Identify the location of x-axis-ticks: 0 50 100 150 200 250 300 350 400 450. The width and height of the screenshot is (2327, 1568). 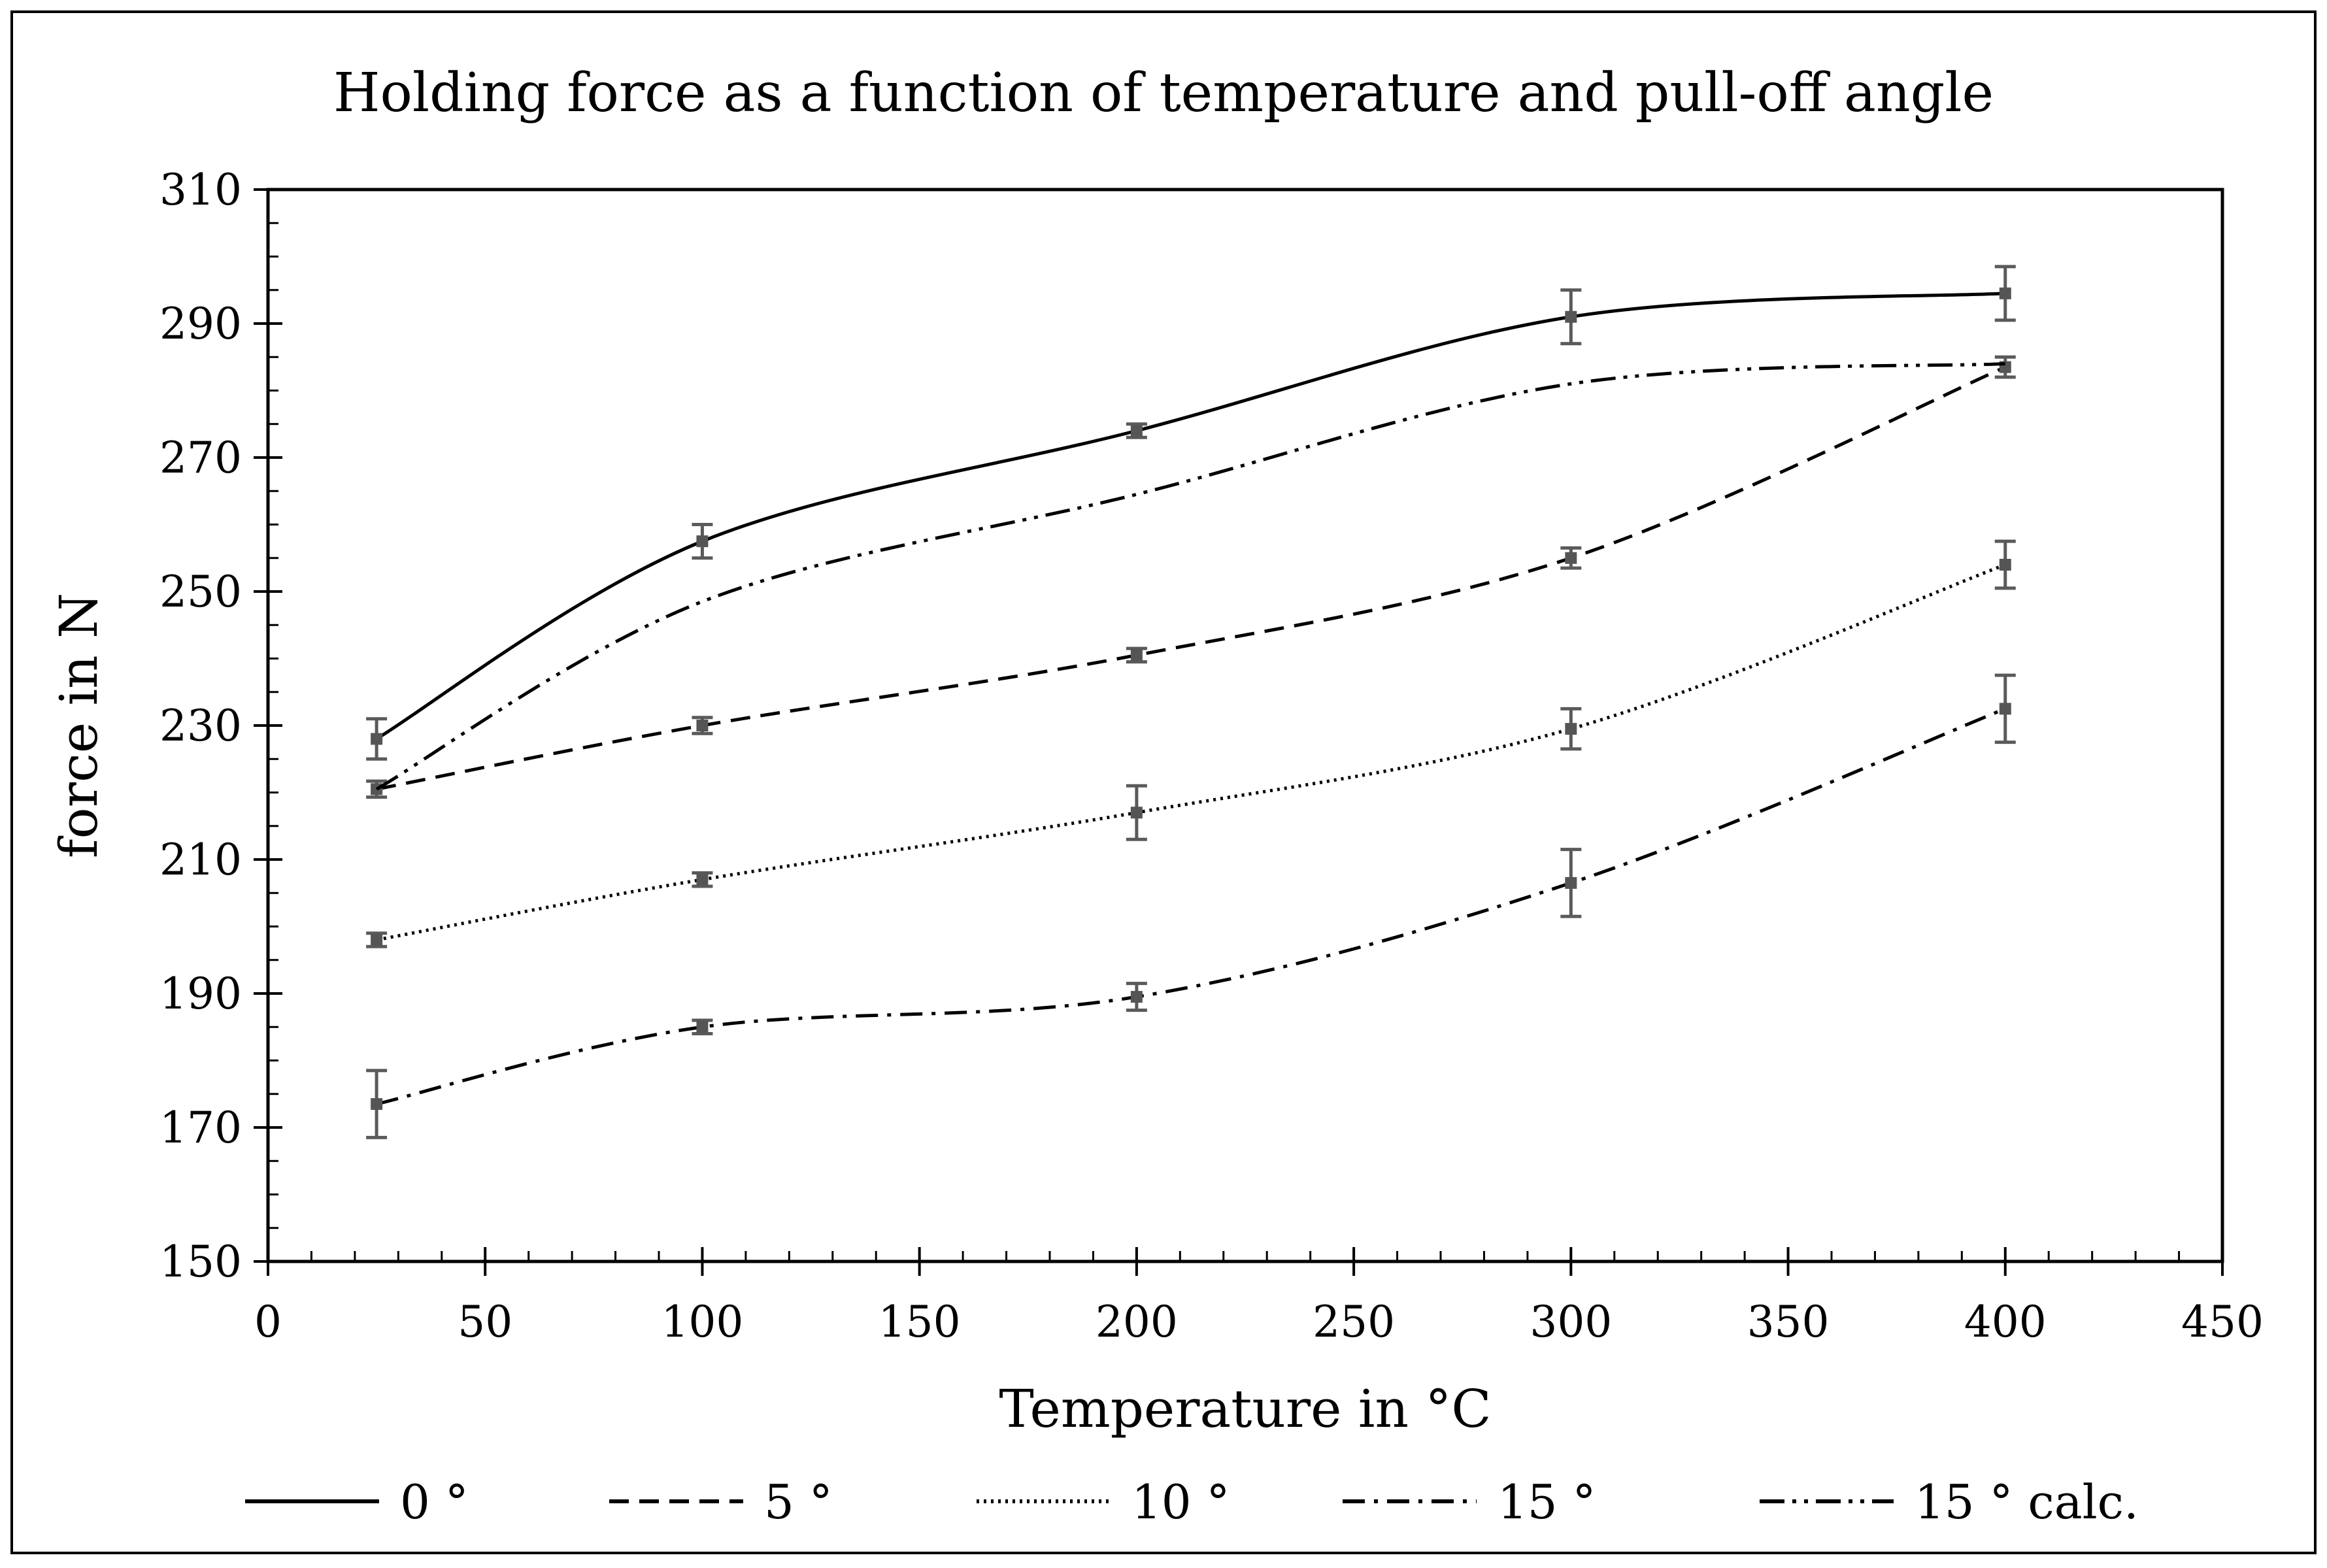
(1259, 1297).